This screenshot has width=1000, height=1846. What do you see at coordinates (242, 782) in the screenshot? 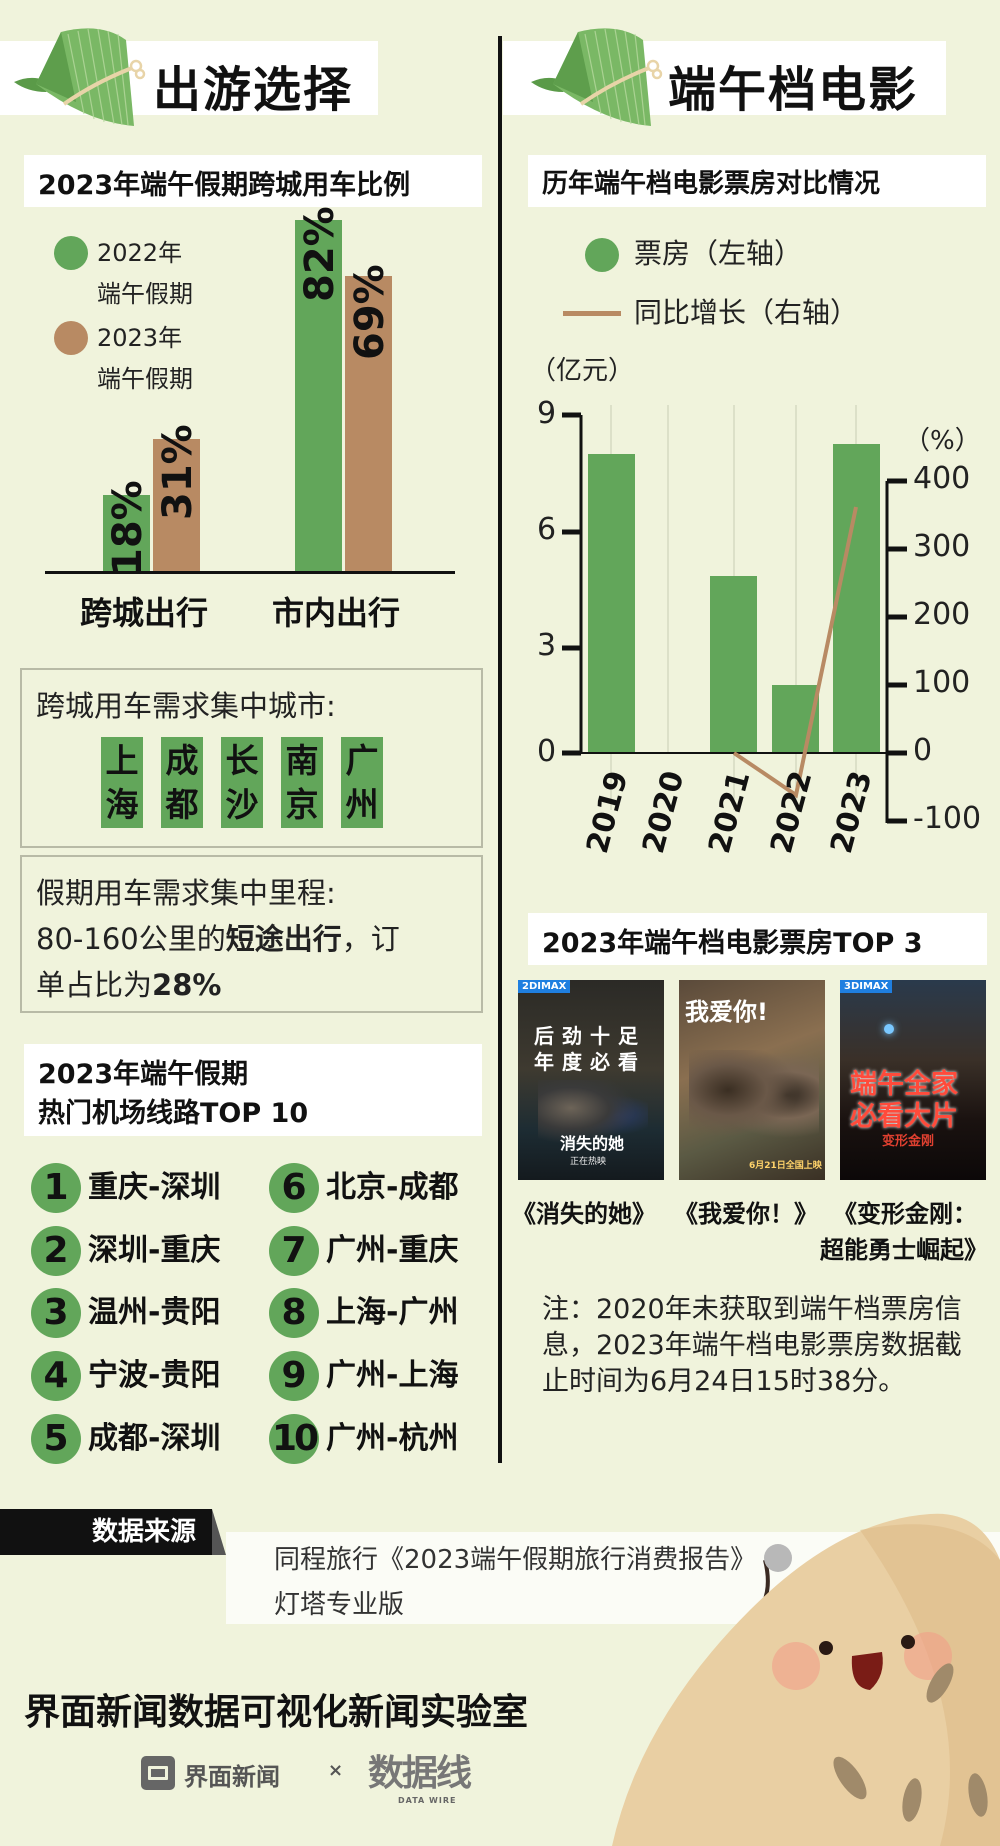
I see `city-chip-changsha: 长沙` at bounding box center [242, 782].